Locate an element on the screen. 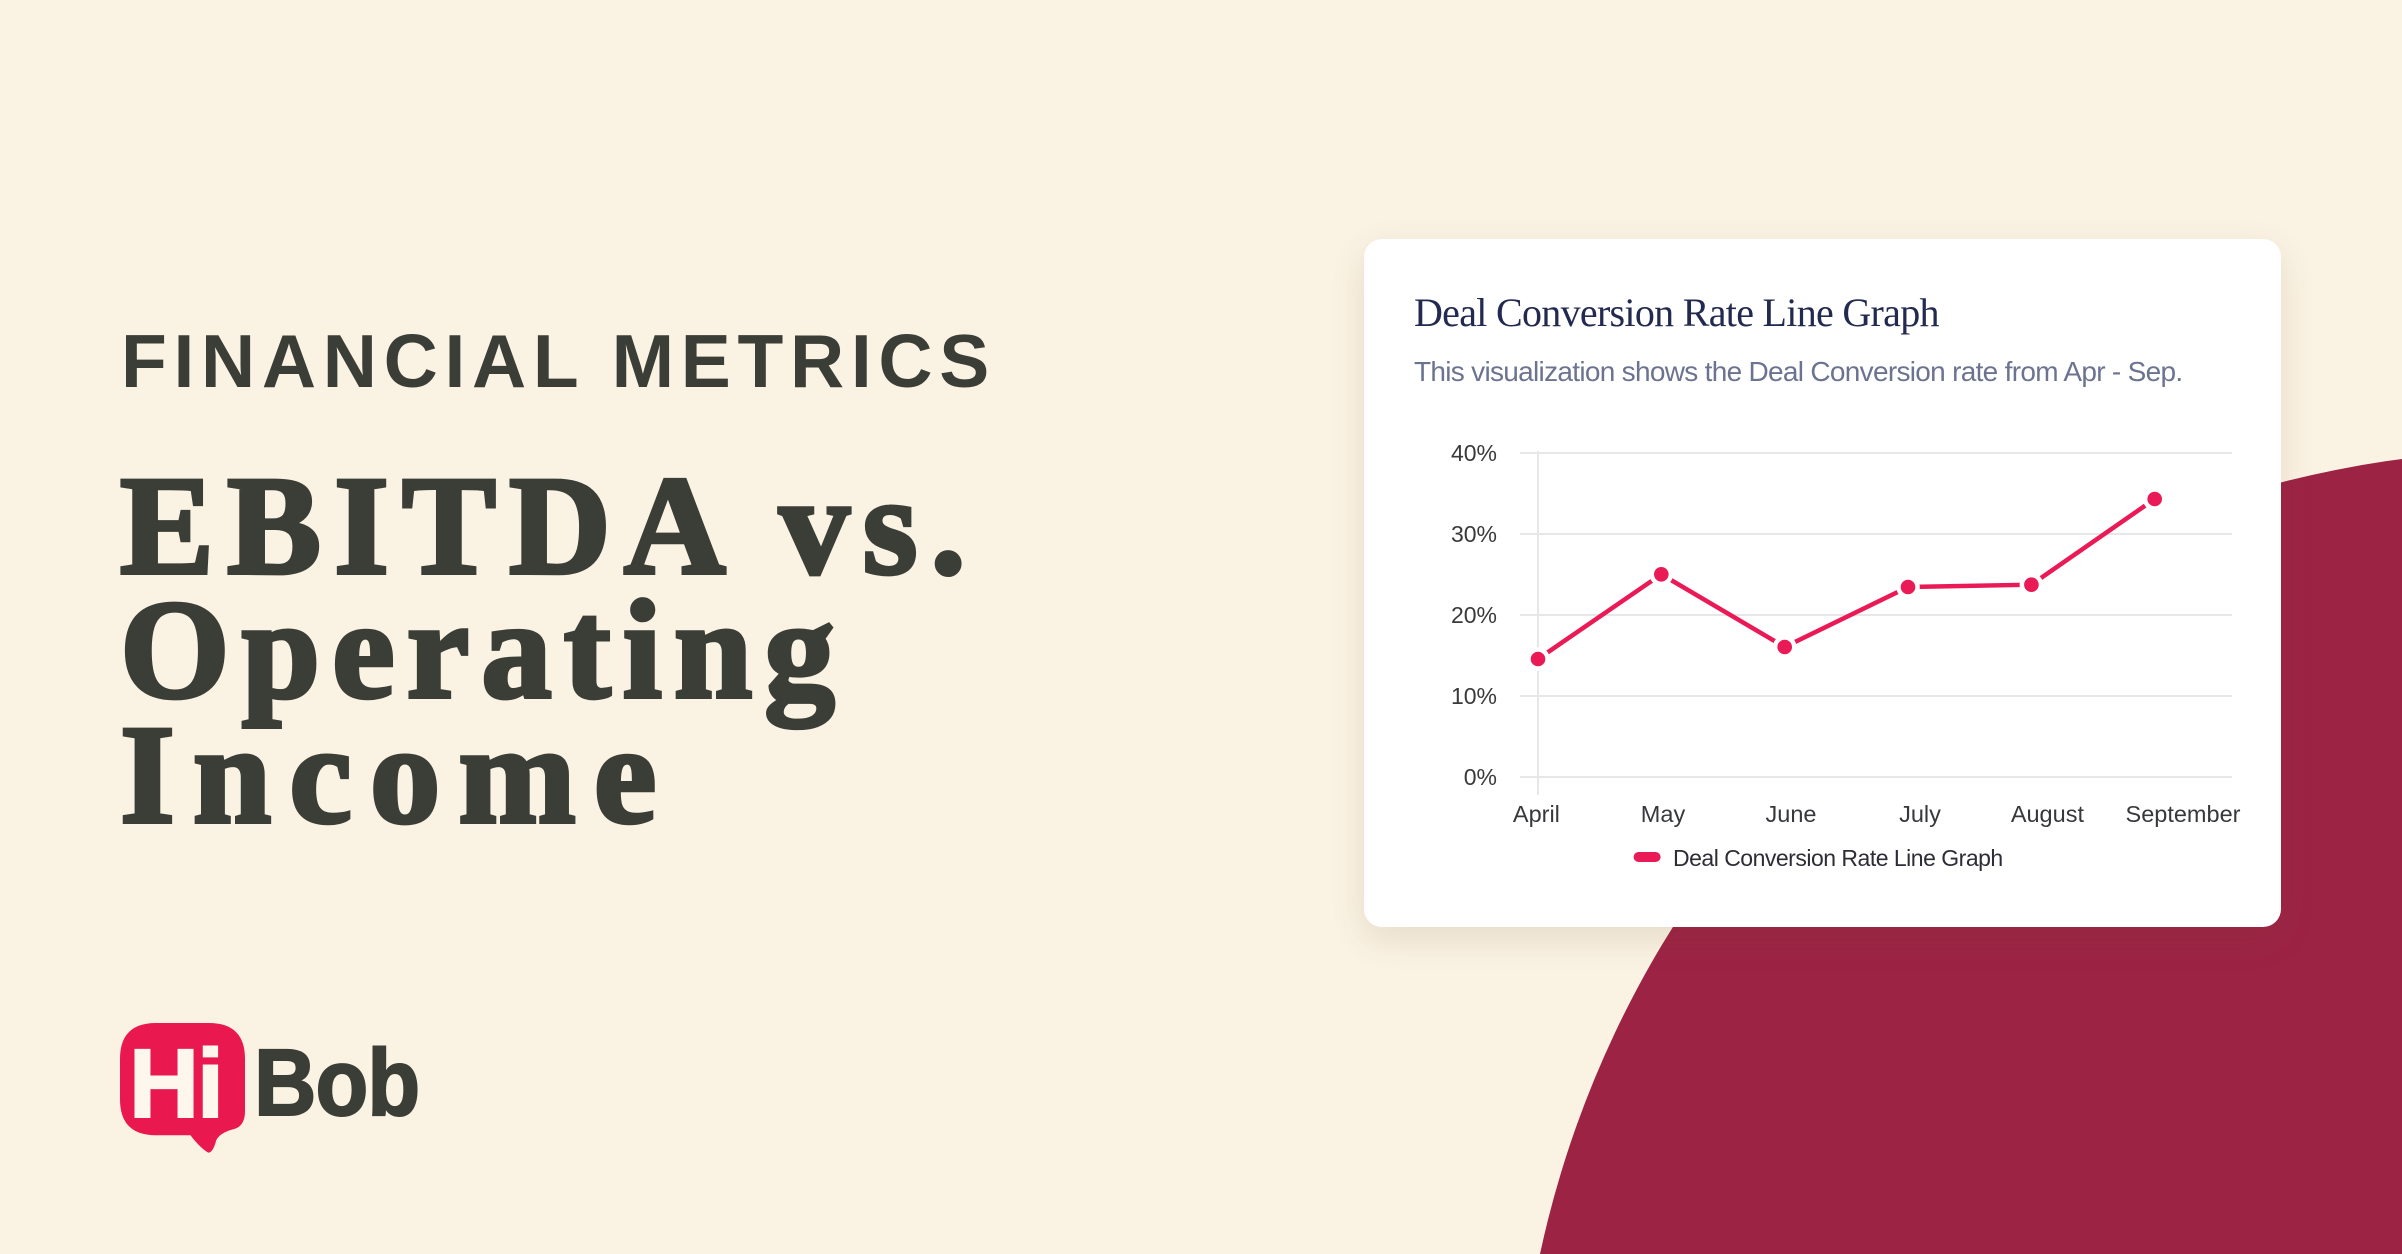  svg-text: May is located at coordinates (1663, 814).